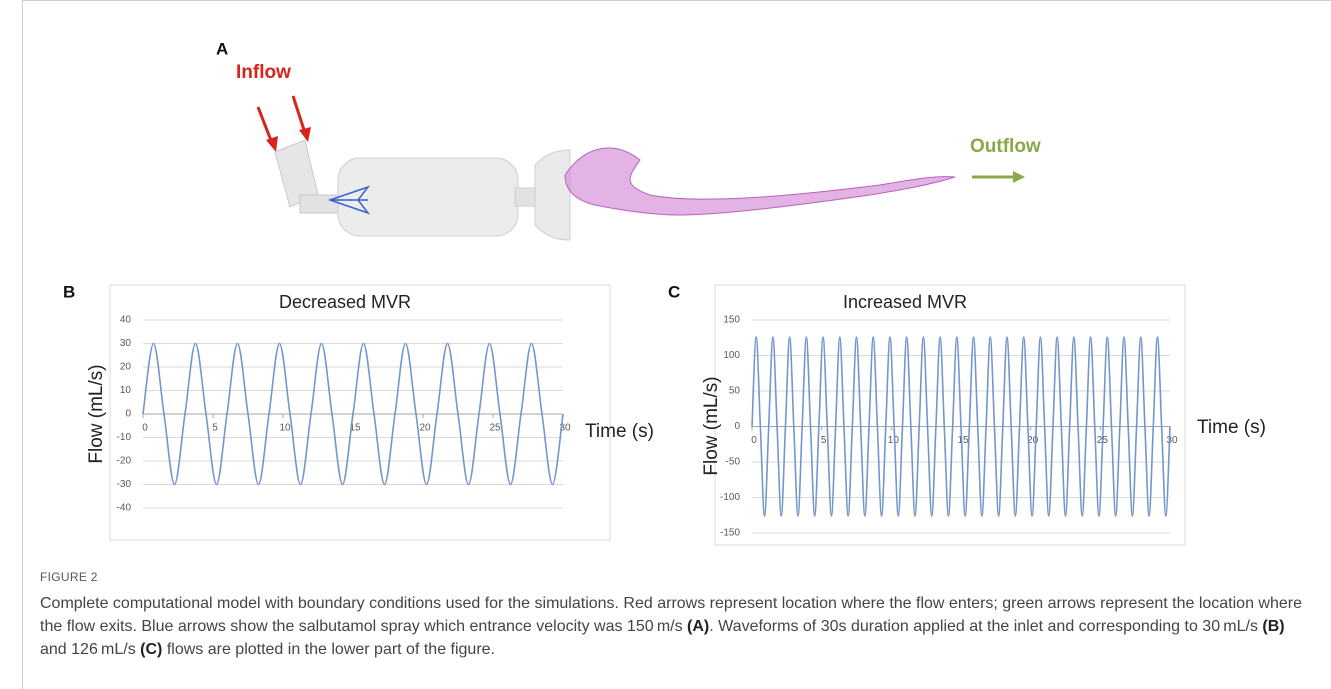 The image size is (1331, 689). What do you see at coordinates (124, 461) in the screenshot?
I see `y-tick-label: -20` at bounding box center [124, 461].